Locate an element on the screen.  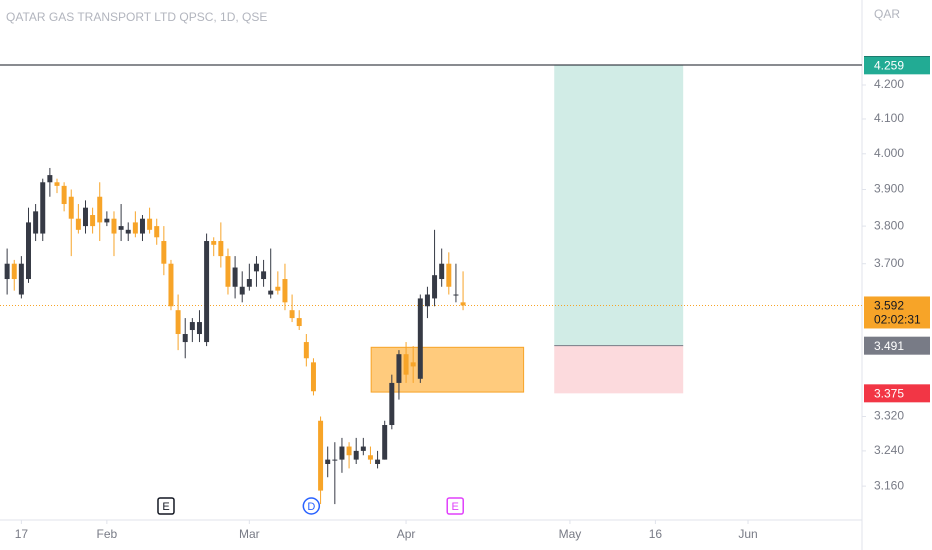
x-tick-label: May is located at coordinates (570, 534).